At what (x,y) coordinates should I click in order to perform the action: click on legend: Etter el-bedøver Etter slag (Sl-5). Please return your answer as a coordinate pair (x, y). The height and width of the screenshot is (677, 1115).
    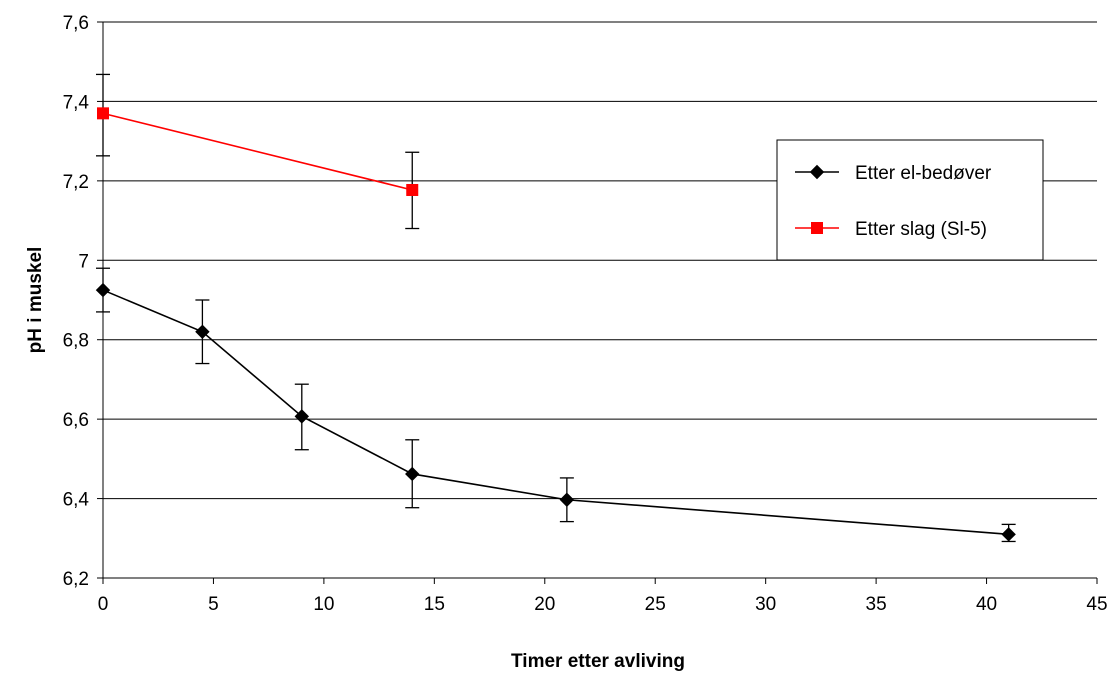
    Looking at the image, I should click on (910, 200).